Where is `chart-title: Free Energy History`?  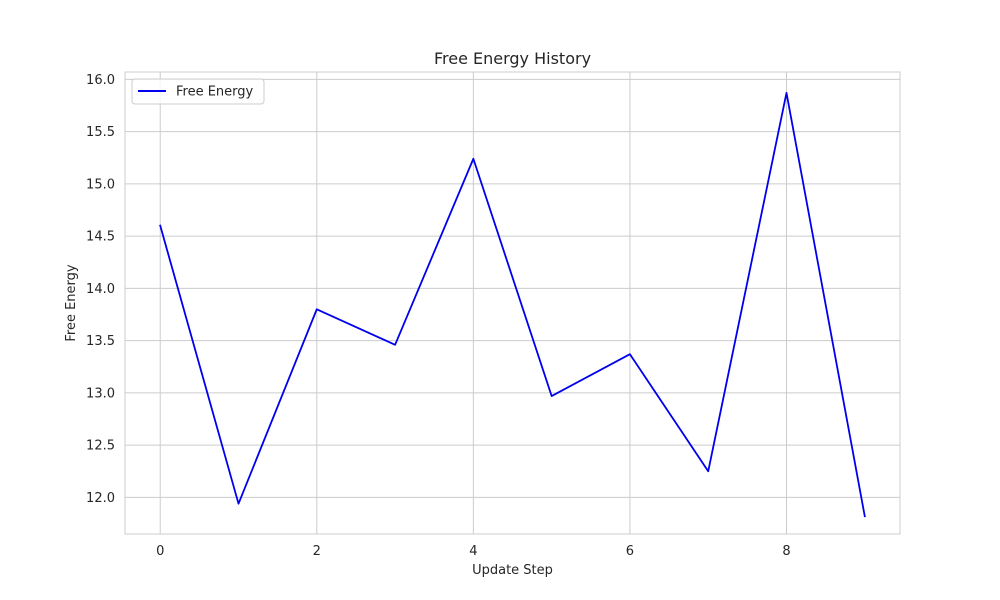 chart-title: Free Energy History is located at coordinates (512, 58).